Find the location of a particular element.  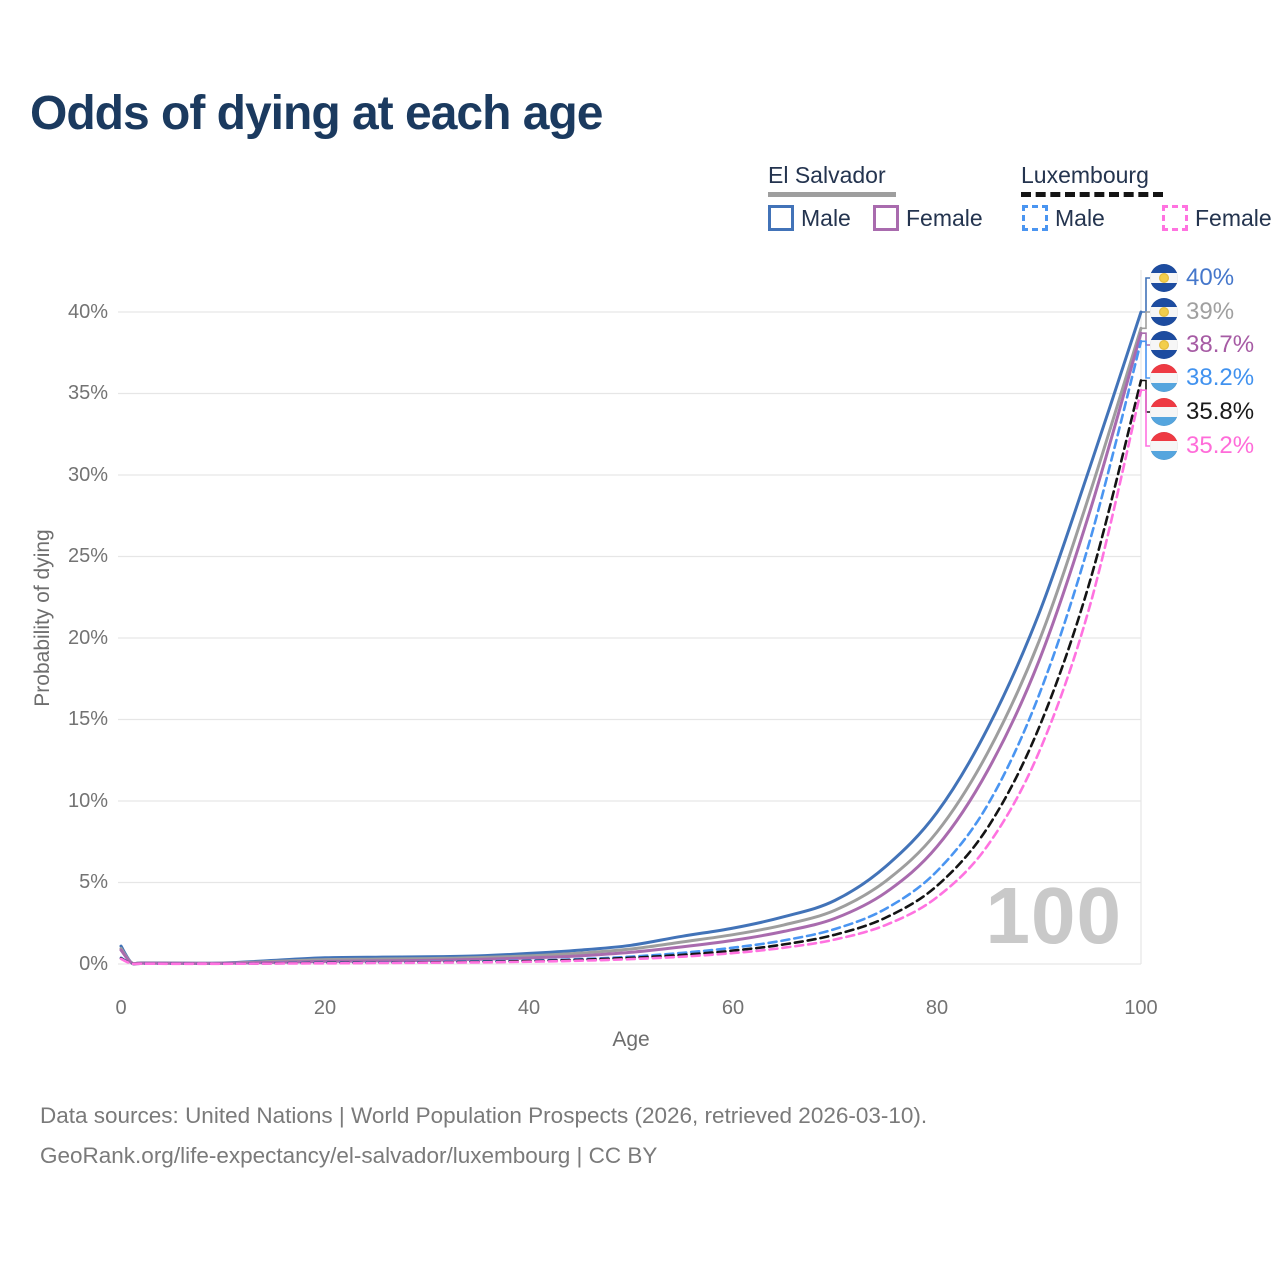

luxembourg-male-swatch-icon is located at coordinates (1035, 218).